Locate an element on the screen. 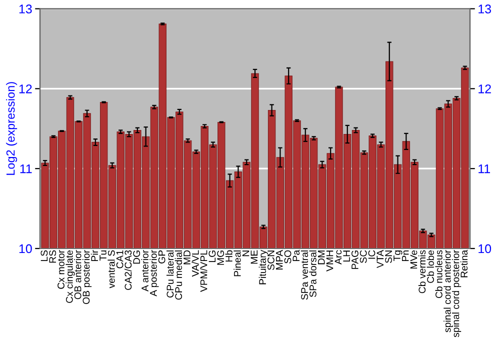  x-tick-label: VA/VL is located at coordinates (195, 263).